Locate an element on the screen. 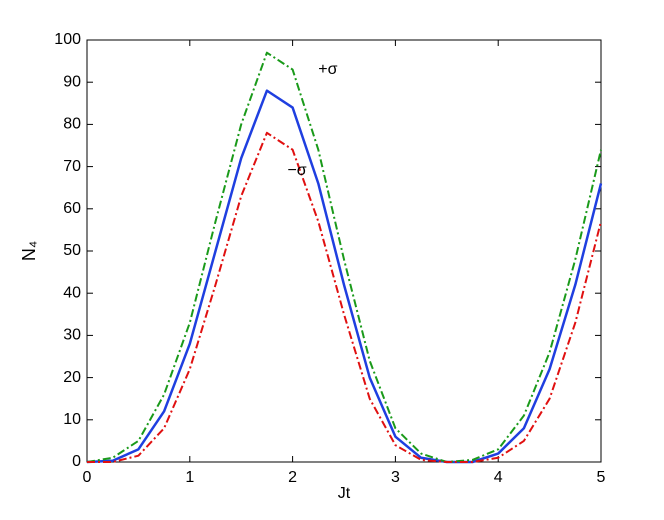  y-axis-label: N₄ is located at coordinates (29, 251).